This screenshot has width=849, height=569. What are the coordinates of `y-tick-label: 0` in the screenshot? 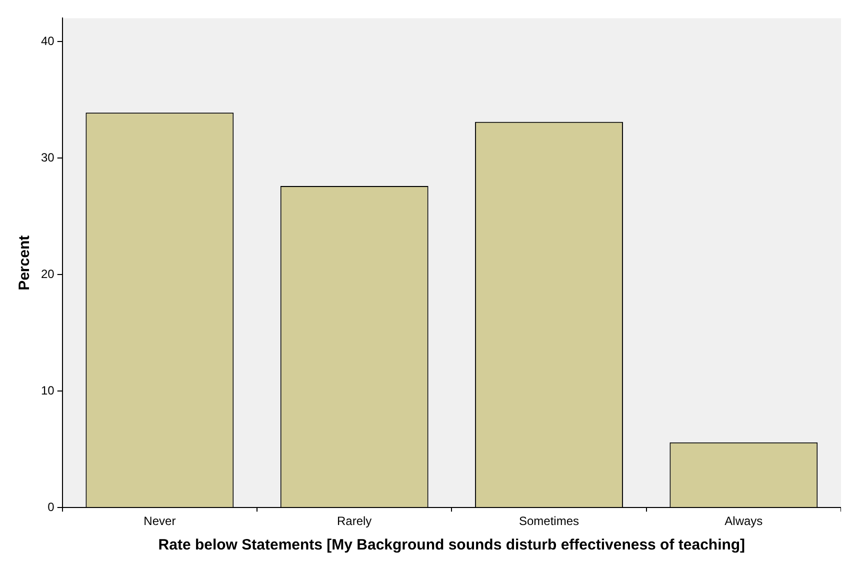 It's located at (51, 507).